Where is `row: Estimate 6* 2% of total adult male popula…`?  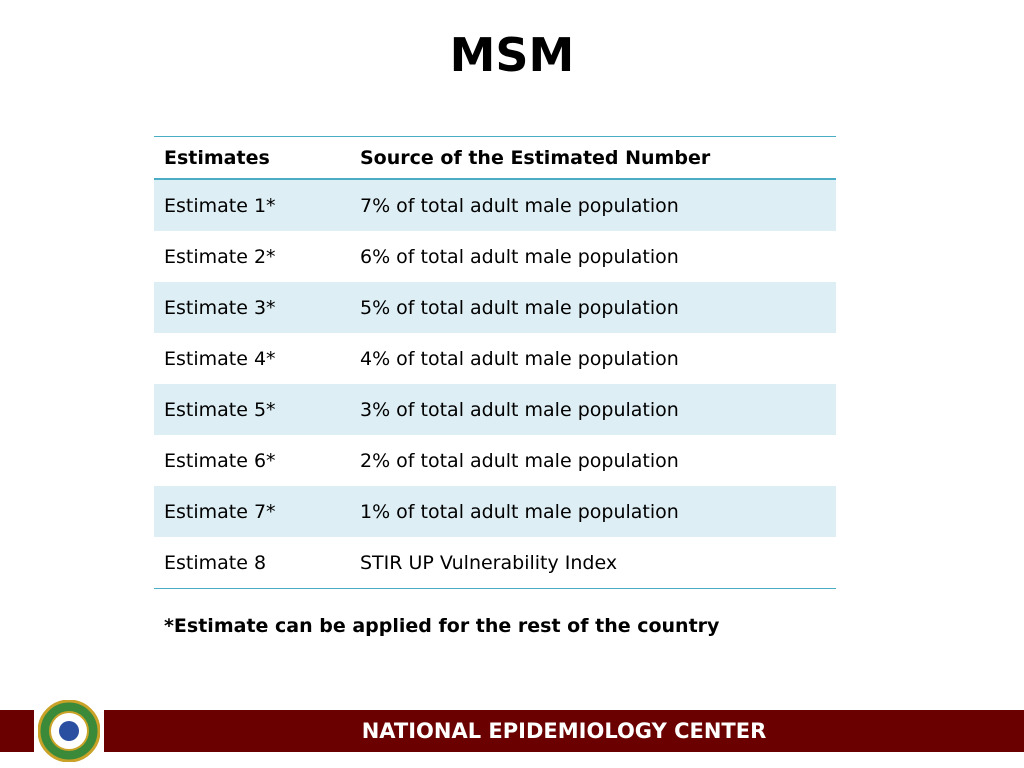
row: Estimate 6* 2% of total adult male popula… is located at coordinates (495, 460).